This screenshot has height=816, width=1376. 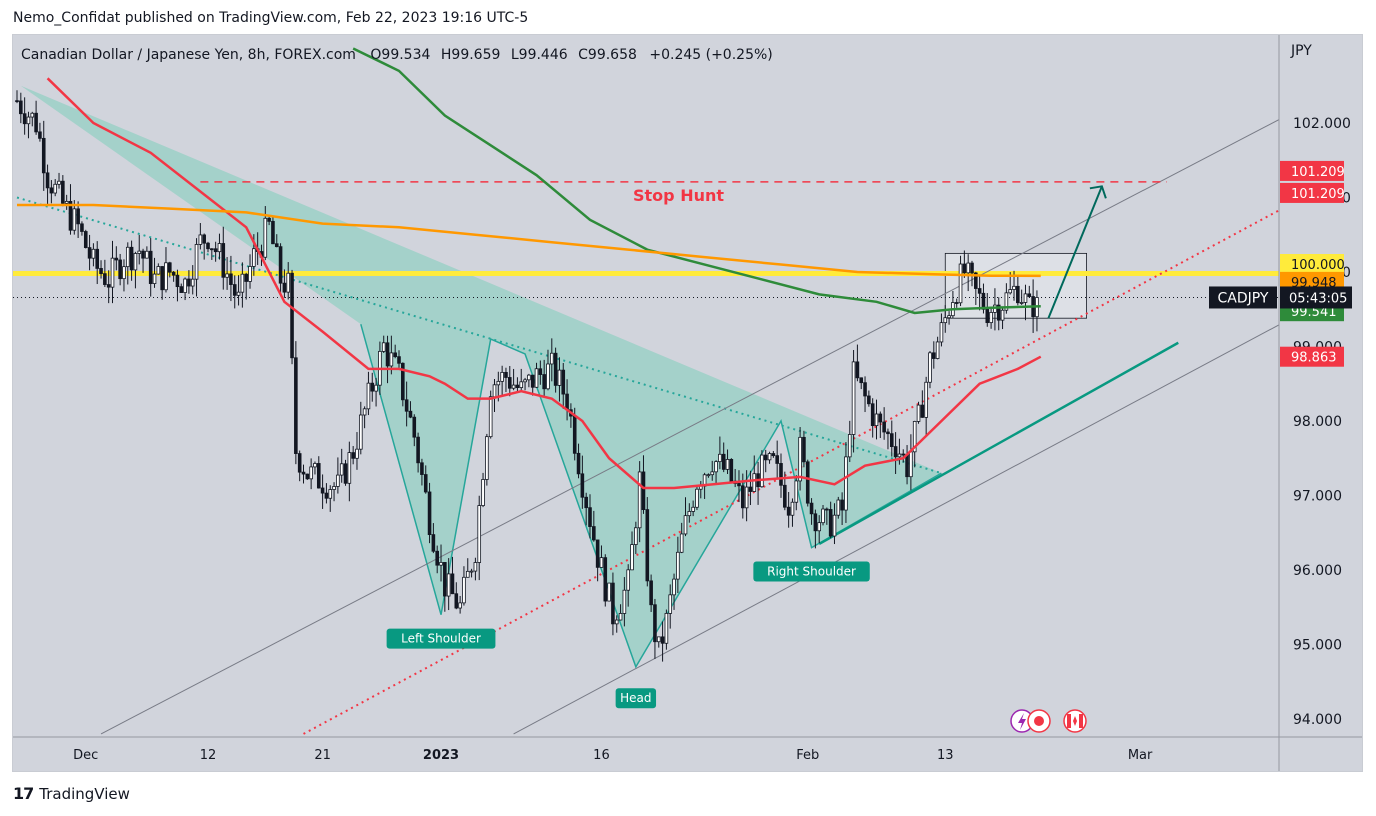 I want to click on projection-arrow-line, so click(x=1075, y=252).